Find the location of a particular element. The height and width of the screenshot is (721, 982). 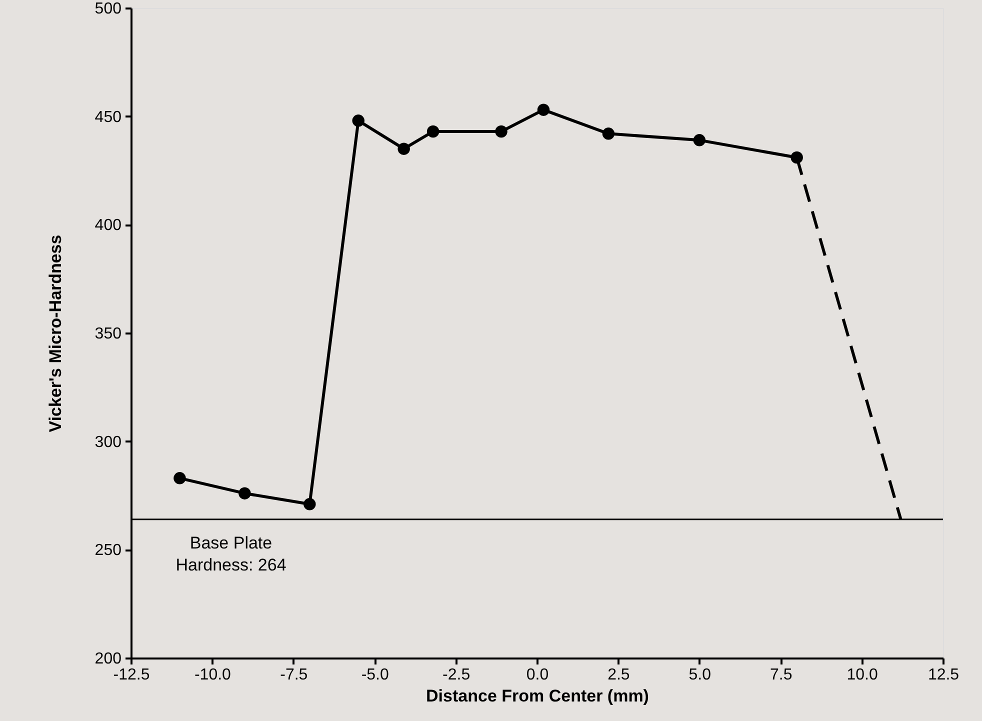

x-tick-label: 12.5 is located at coordinates (944, 675).